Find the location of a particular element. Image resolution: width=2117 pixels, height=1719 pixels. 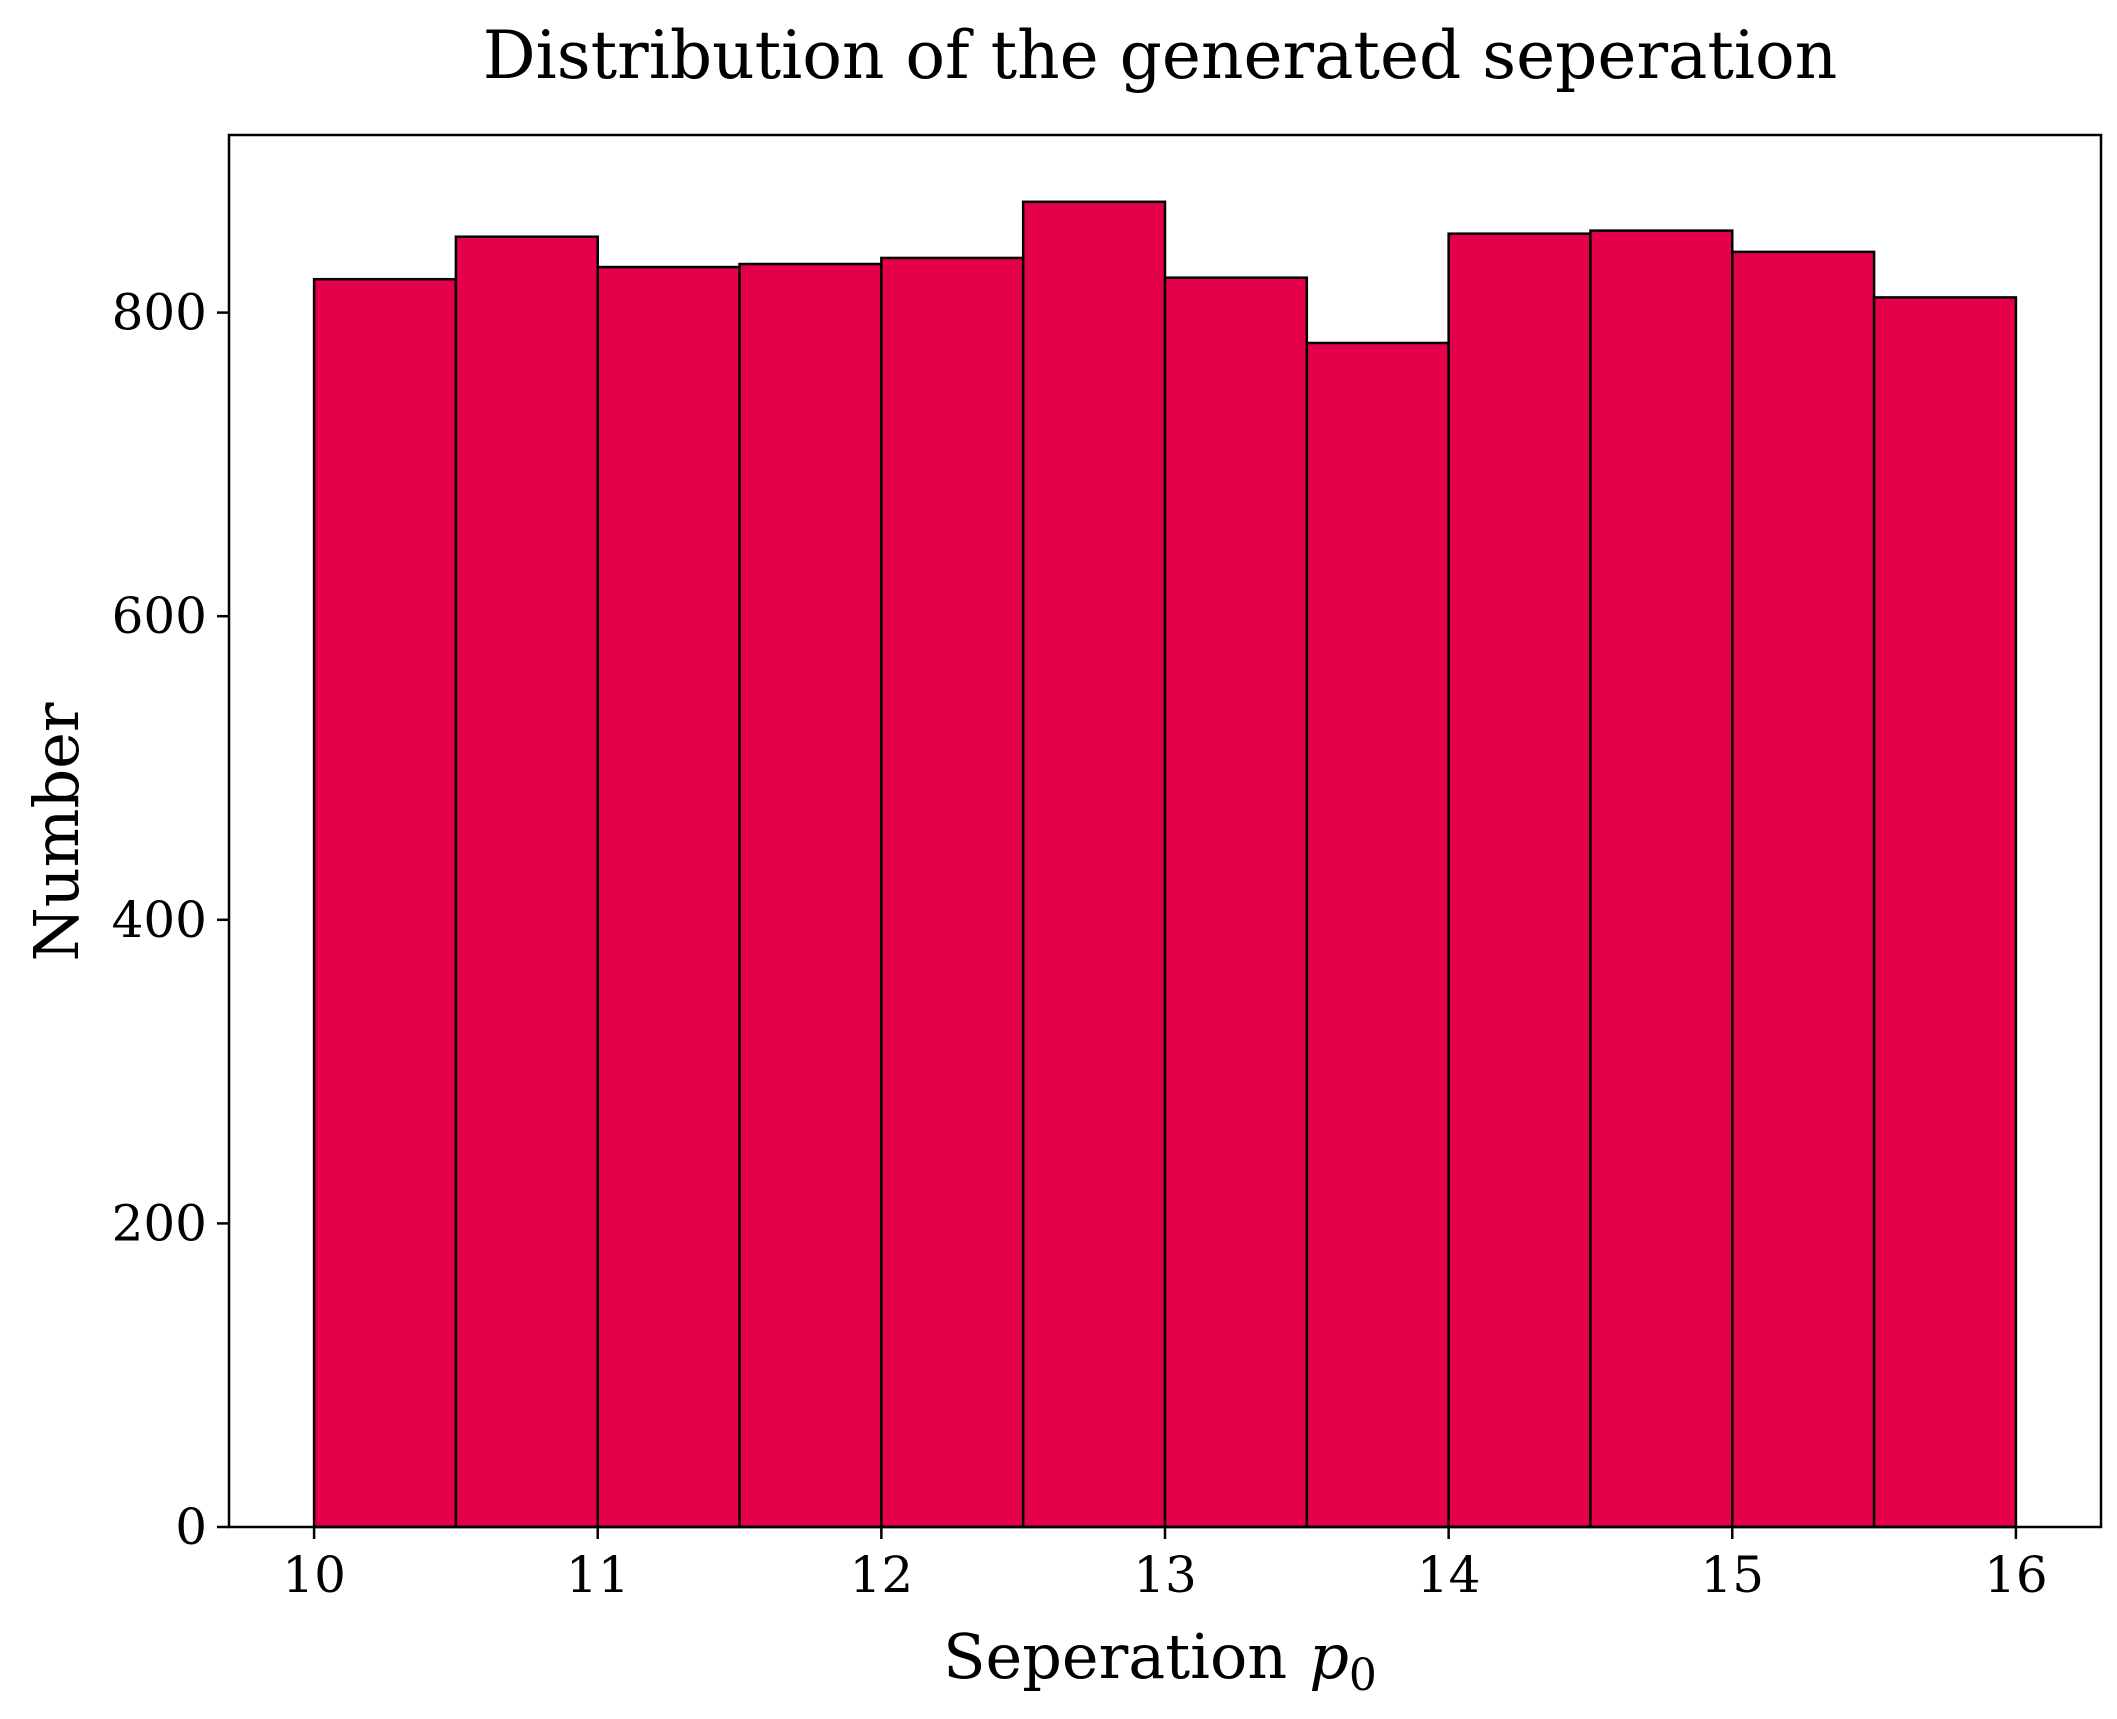

y-tick-label: 200 is located at coordinates (159, 1223).